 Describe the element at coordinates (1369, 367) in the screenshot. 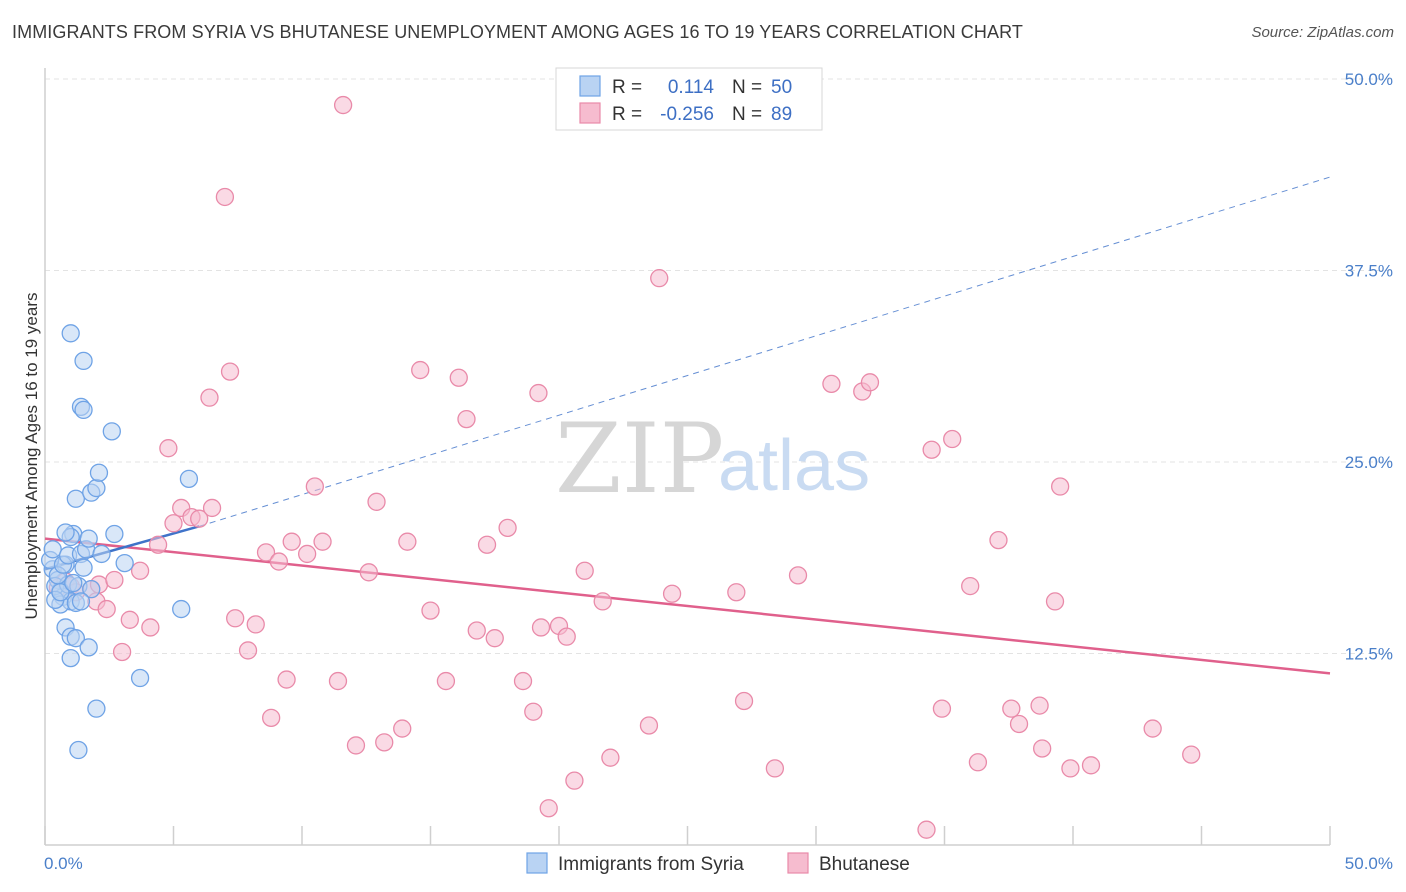

I see `y-tick-labels: 12.5% 25.0% 37.5% 50.0%` at that location.